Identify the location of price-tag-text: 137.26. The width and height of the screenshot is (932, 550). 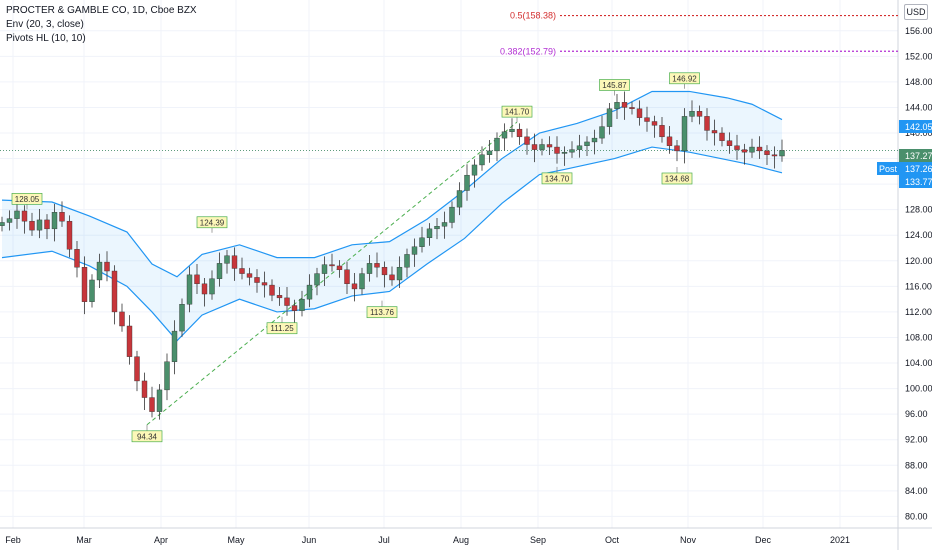
(918, 169).